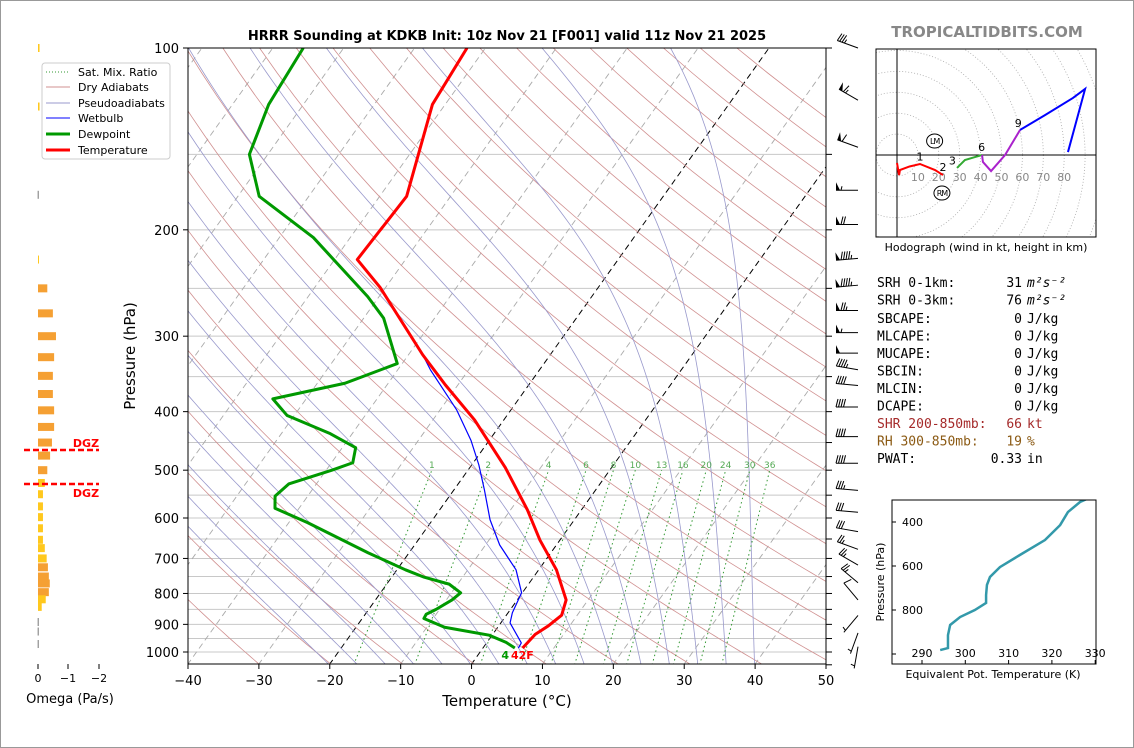 The height and width of the screenshot is (748, 1134). What do you see at coordinates (104, 134) in the screenshot?
I see `legend-label: Dewpoint` at bounding box center [104, 134].